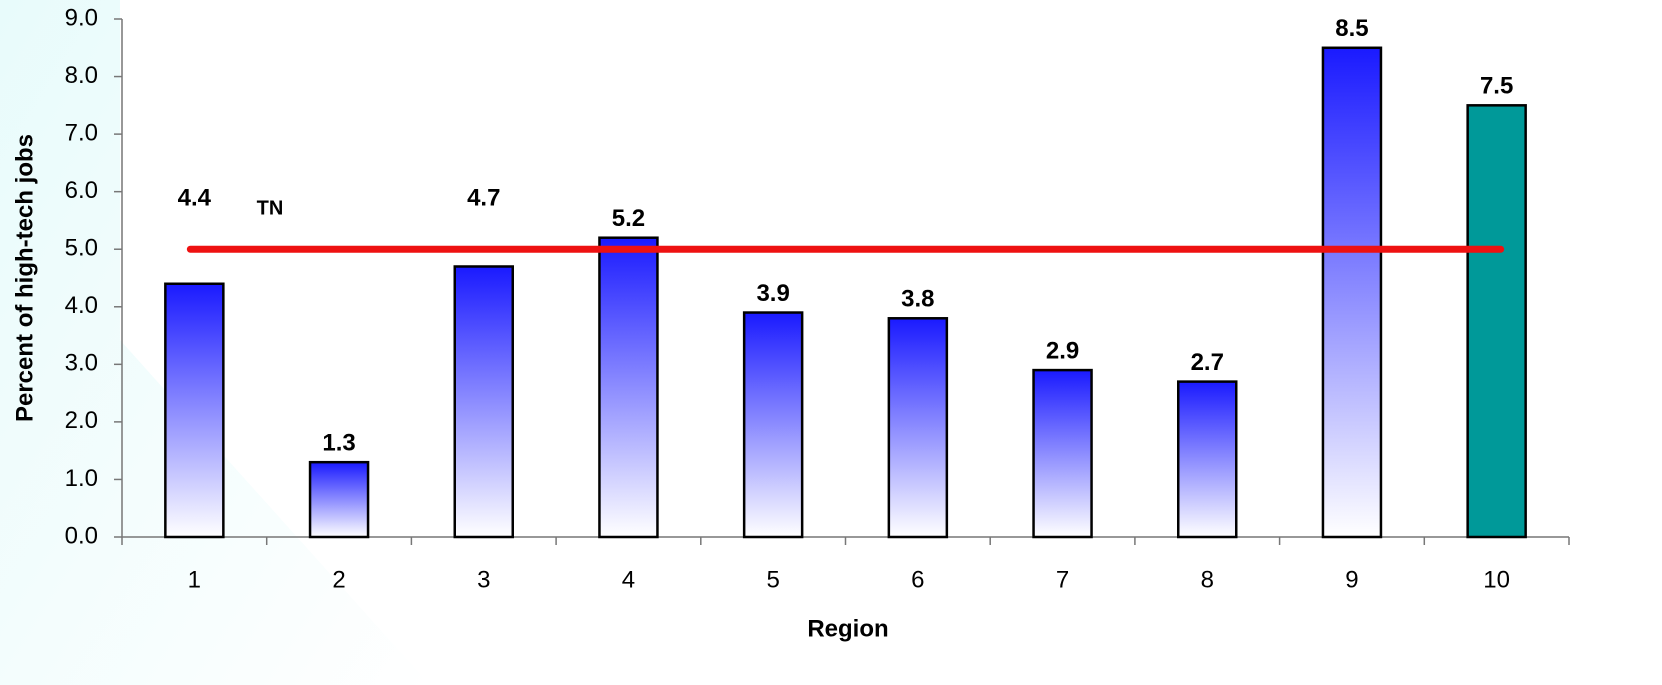 This screenshot has width=1662, height=685. I want to click on y-tick-label: 5.0, so click(81, 248).